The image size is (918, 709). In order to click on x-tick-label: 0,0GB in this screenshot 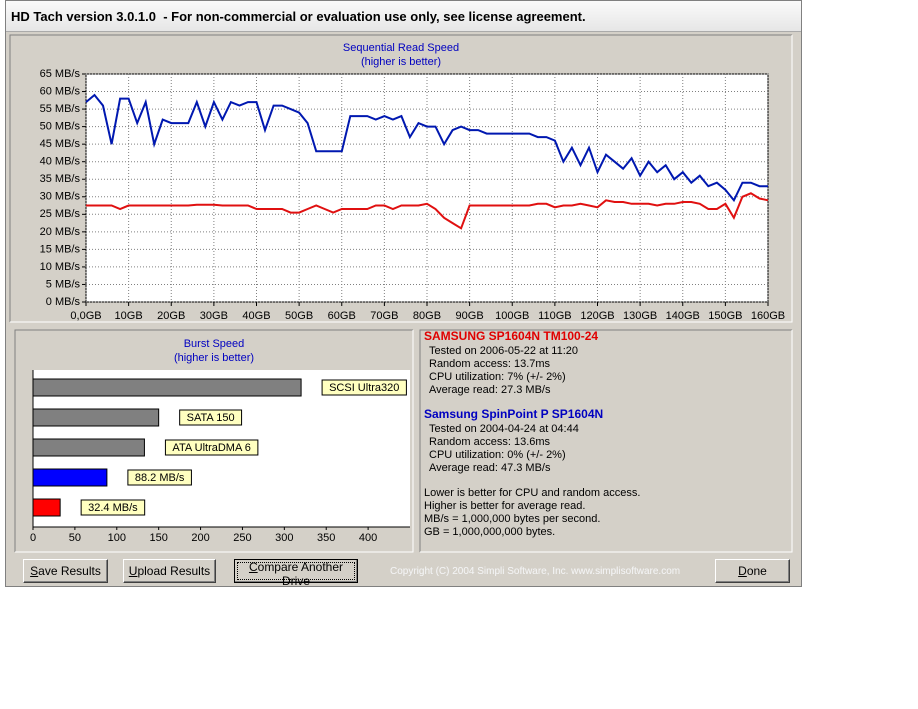, I will do `click(85, 316)`.